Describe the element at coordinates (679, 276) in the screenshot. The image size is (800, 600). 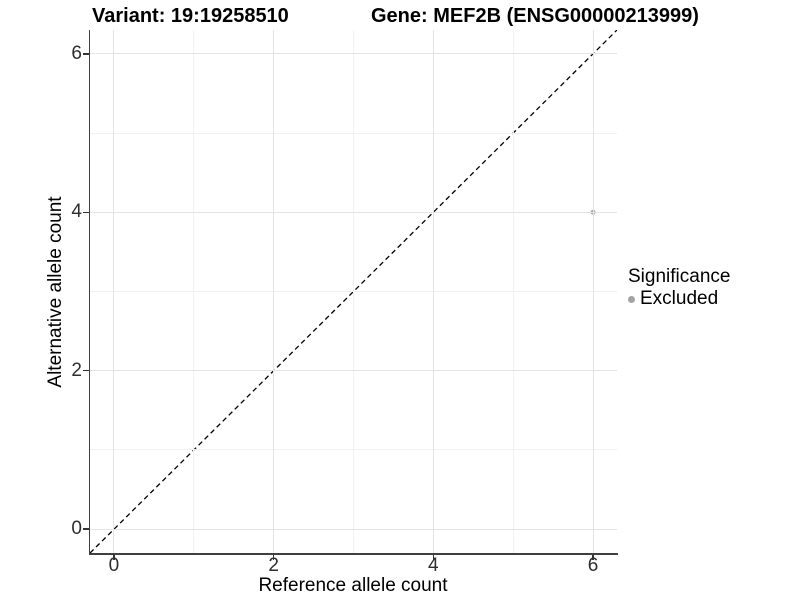
I see `legend-title: Significance` at that location.